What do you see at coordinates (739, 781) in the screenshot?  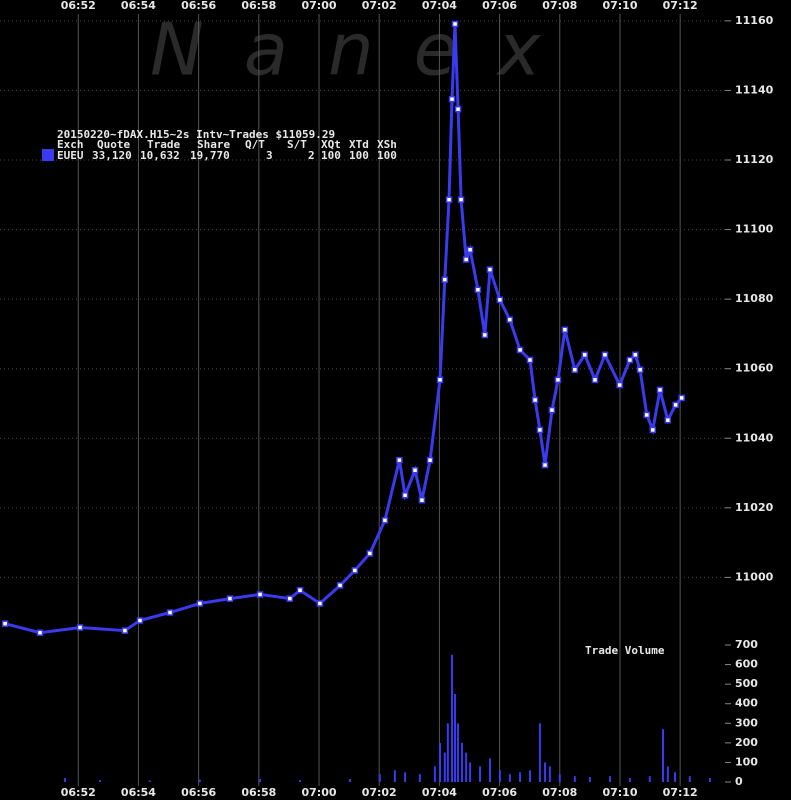 I see `y-tick-label: 0` at bounding box center [739, 781].